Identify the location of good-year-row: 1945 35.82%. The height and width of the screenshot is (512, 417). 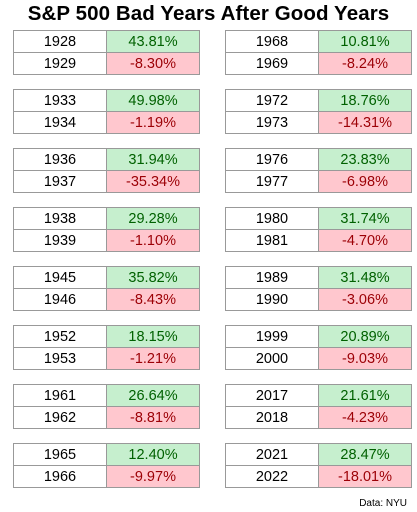
(106, 277).